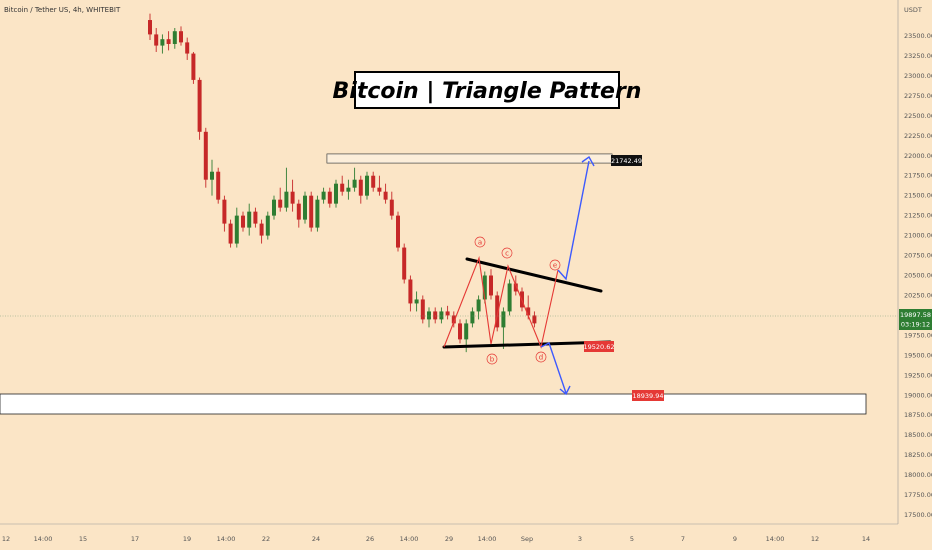 This screenshot has width=932, height=550. I want to click on wave-label-c: c, so click(507, 253).